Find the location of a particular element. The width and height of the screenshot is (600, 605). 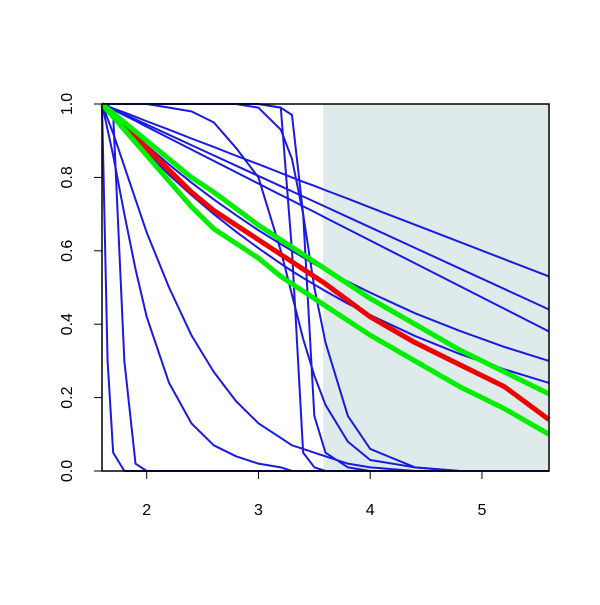

y-tick-label: 0.8 is located at coordinates (67, 177).